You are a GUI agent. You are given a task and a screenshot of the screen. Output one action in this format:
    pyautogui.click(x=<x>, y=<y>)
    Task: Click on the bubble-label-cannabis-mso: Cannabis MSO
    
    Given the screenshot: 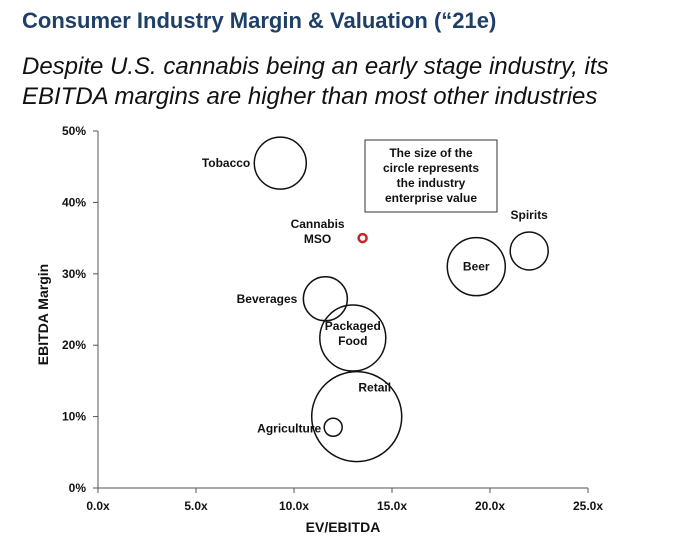 What is the action you would take?
    pyautogui.click(x=318, y=231)
    